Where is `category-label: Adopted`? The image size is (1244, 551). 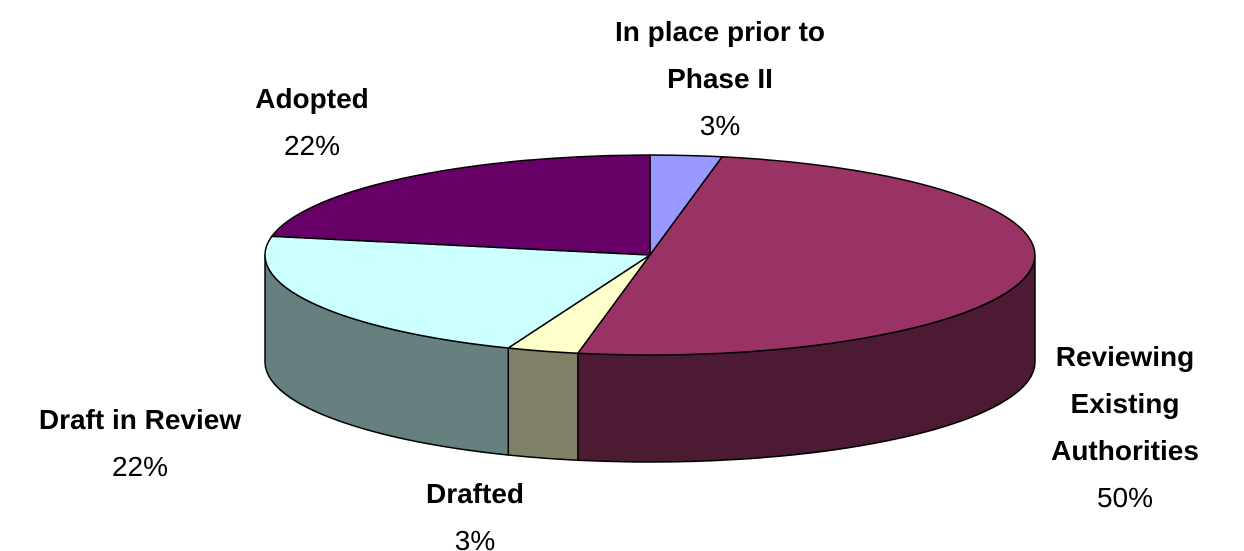
category-label: Adopted is located at coordinates (312, 98).